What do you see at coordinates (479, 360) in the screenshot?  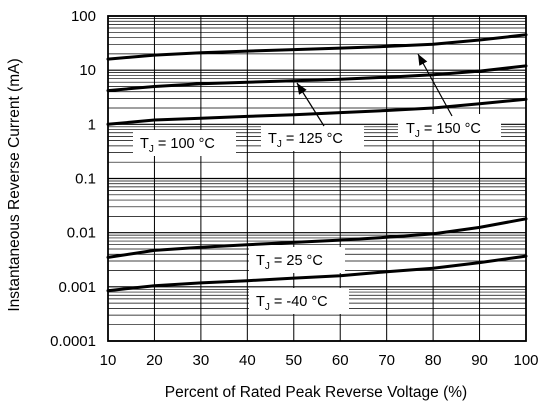 I see `x-tick-label: 90` at bounding box center [479, 360].